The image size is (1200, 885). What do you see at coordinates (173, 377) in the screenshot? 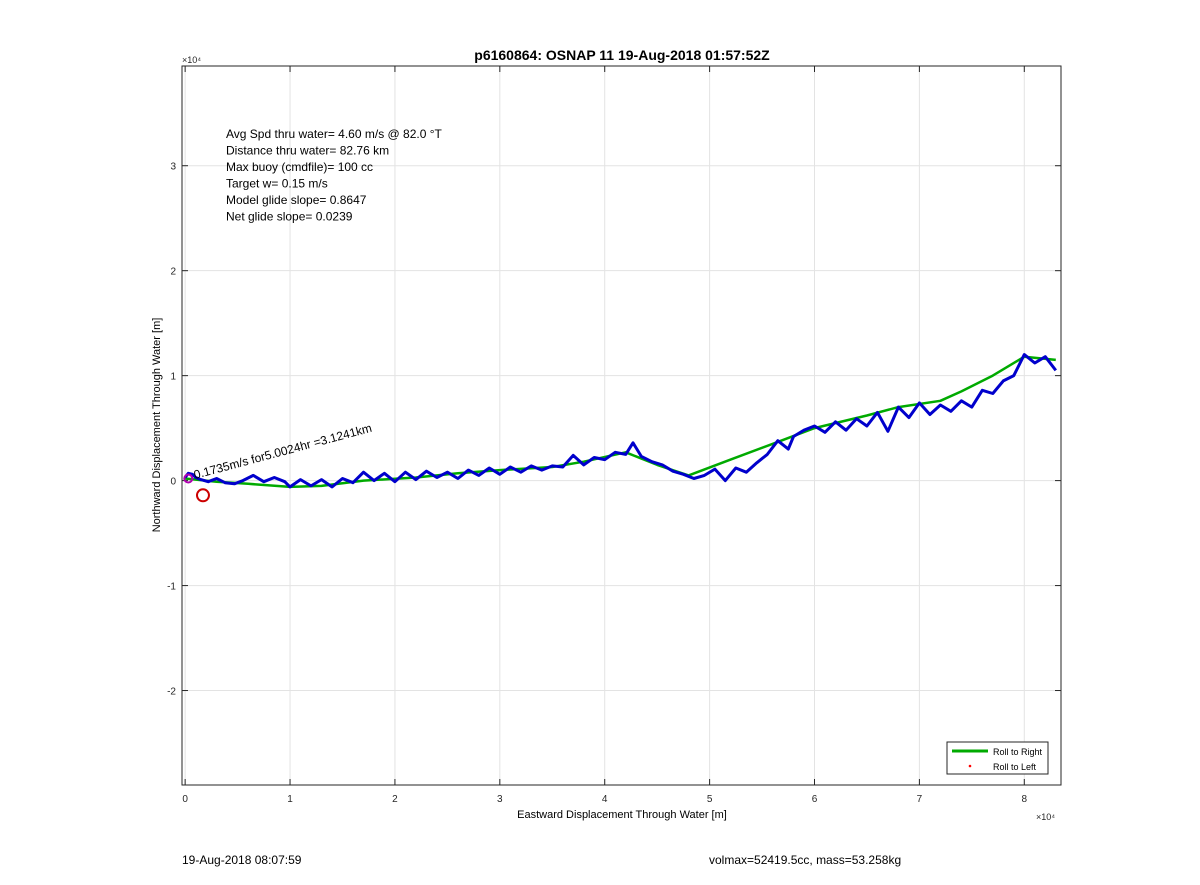
I see `y-tick-label: 1` at bounding box center [173, 377].